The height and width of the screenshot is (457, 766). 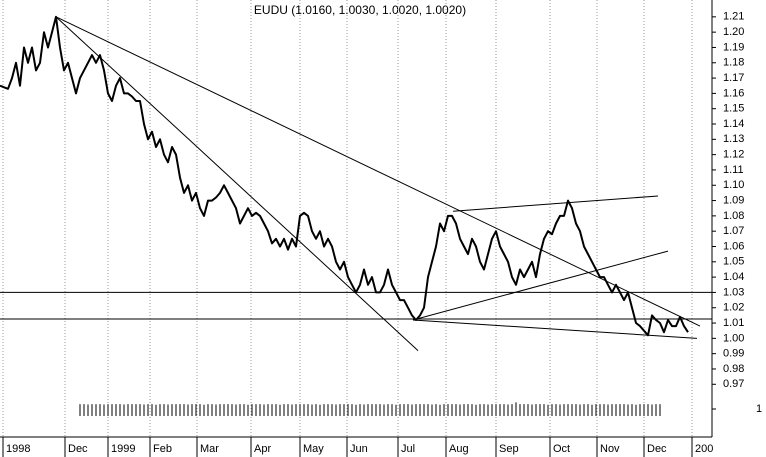 What do you see at coordinates (733, 292) in the screenshot?
I see `y-tick-label: 1.03` at bounding box center [733, 292].